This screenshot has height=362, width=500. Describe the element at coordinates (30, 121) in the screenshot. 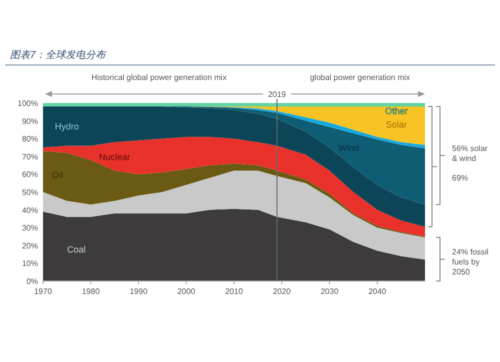

I see `y-tick-label: 90%` at that location.